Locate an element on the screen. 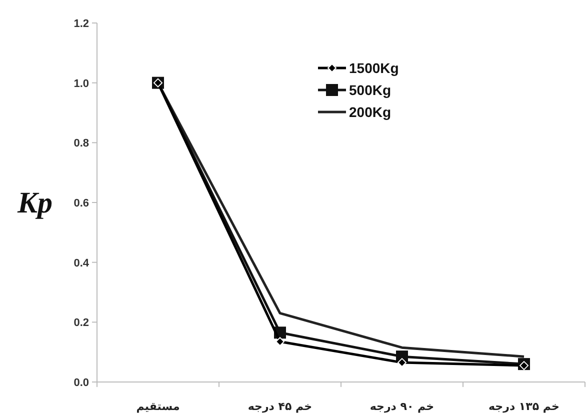  legend-label: 500Kg is located at coordinates (370, 90).